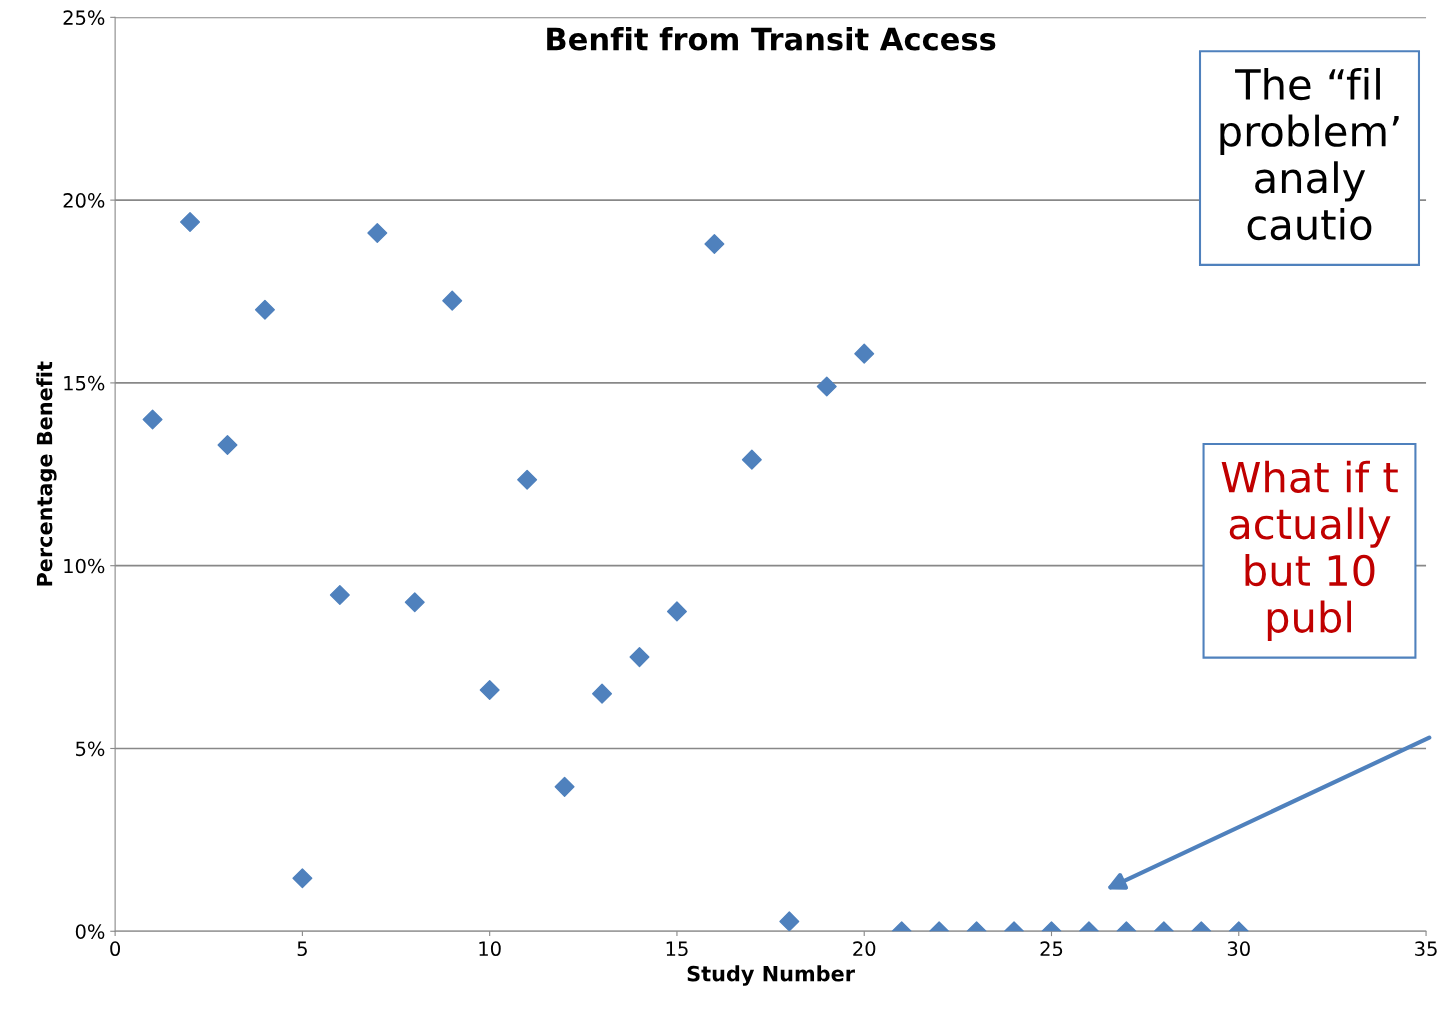 Image resolution: width=1439 pixels, height=1020 pixels. Describe the element at coordinates (84, 383) in the screenshot. I see `y-tick-label: 15%` at that location.